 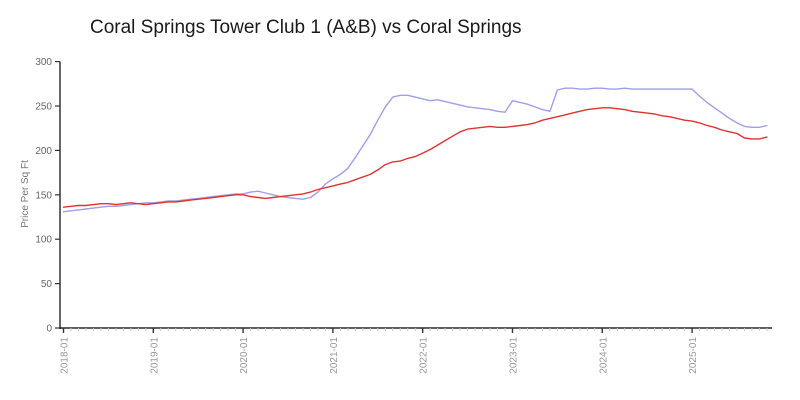 What do you see at coordinates (25, 194) in the screenshot?
I see `y-axis-title: Price Per Sq Ft` at bounding box center [25, 194].